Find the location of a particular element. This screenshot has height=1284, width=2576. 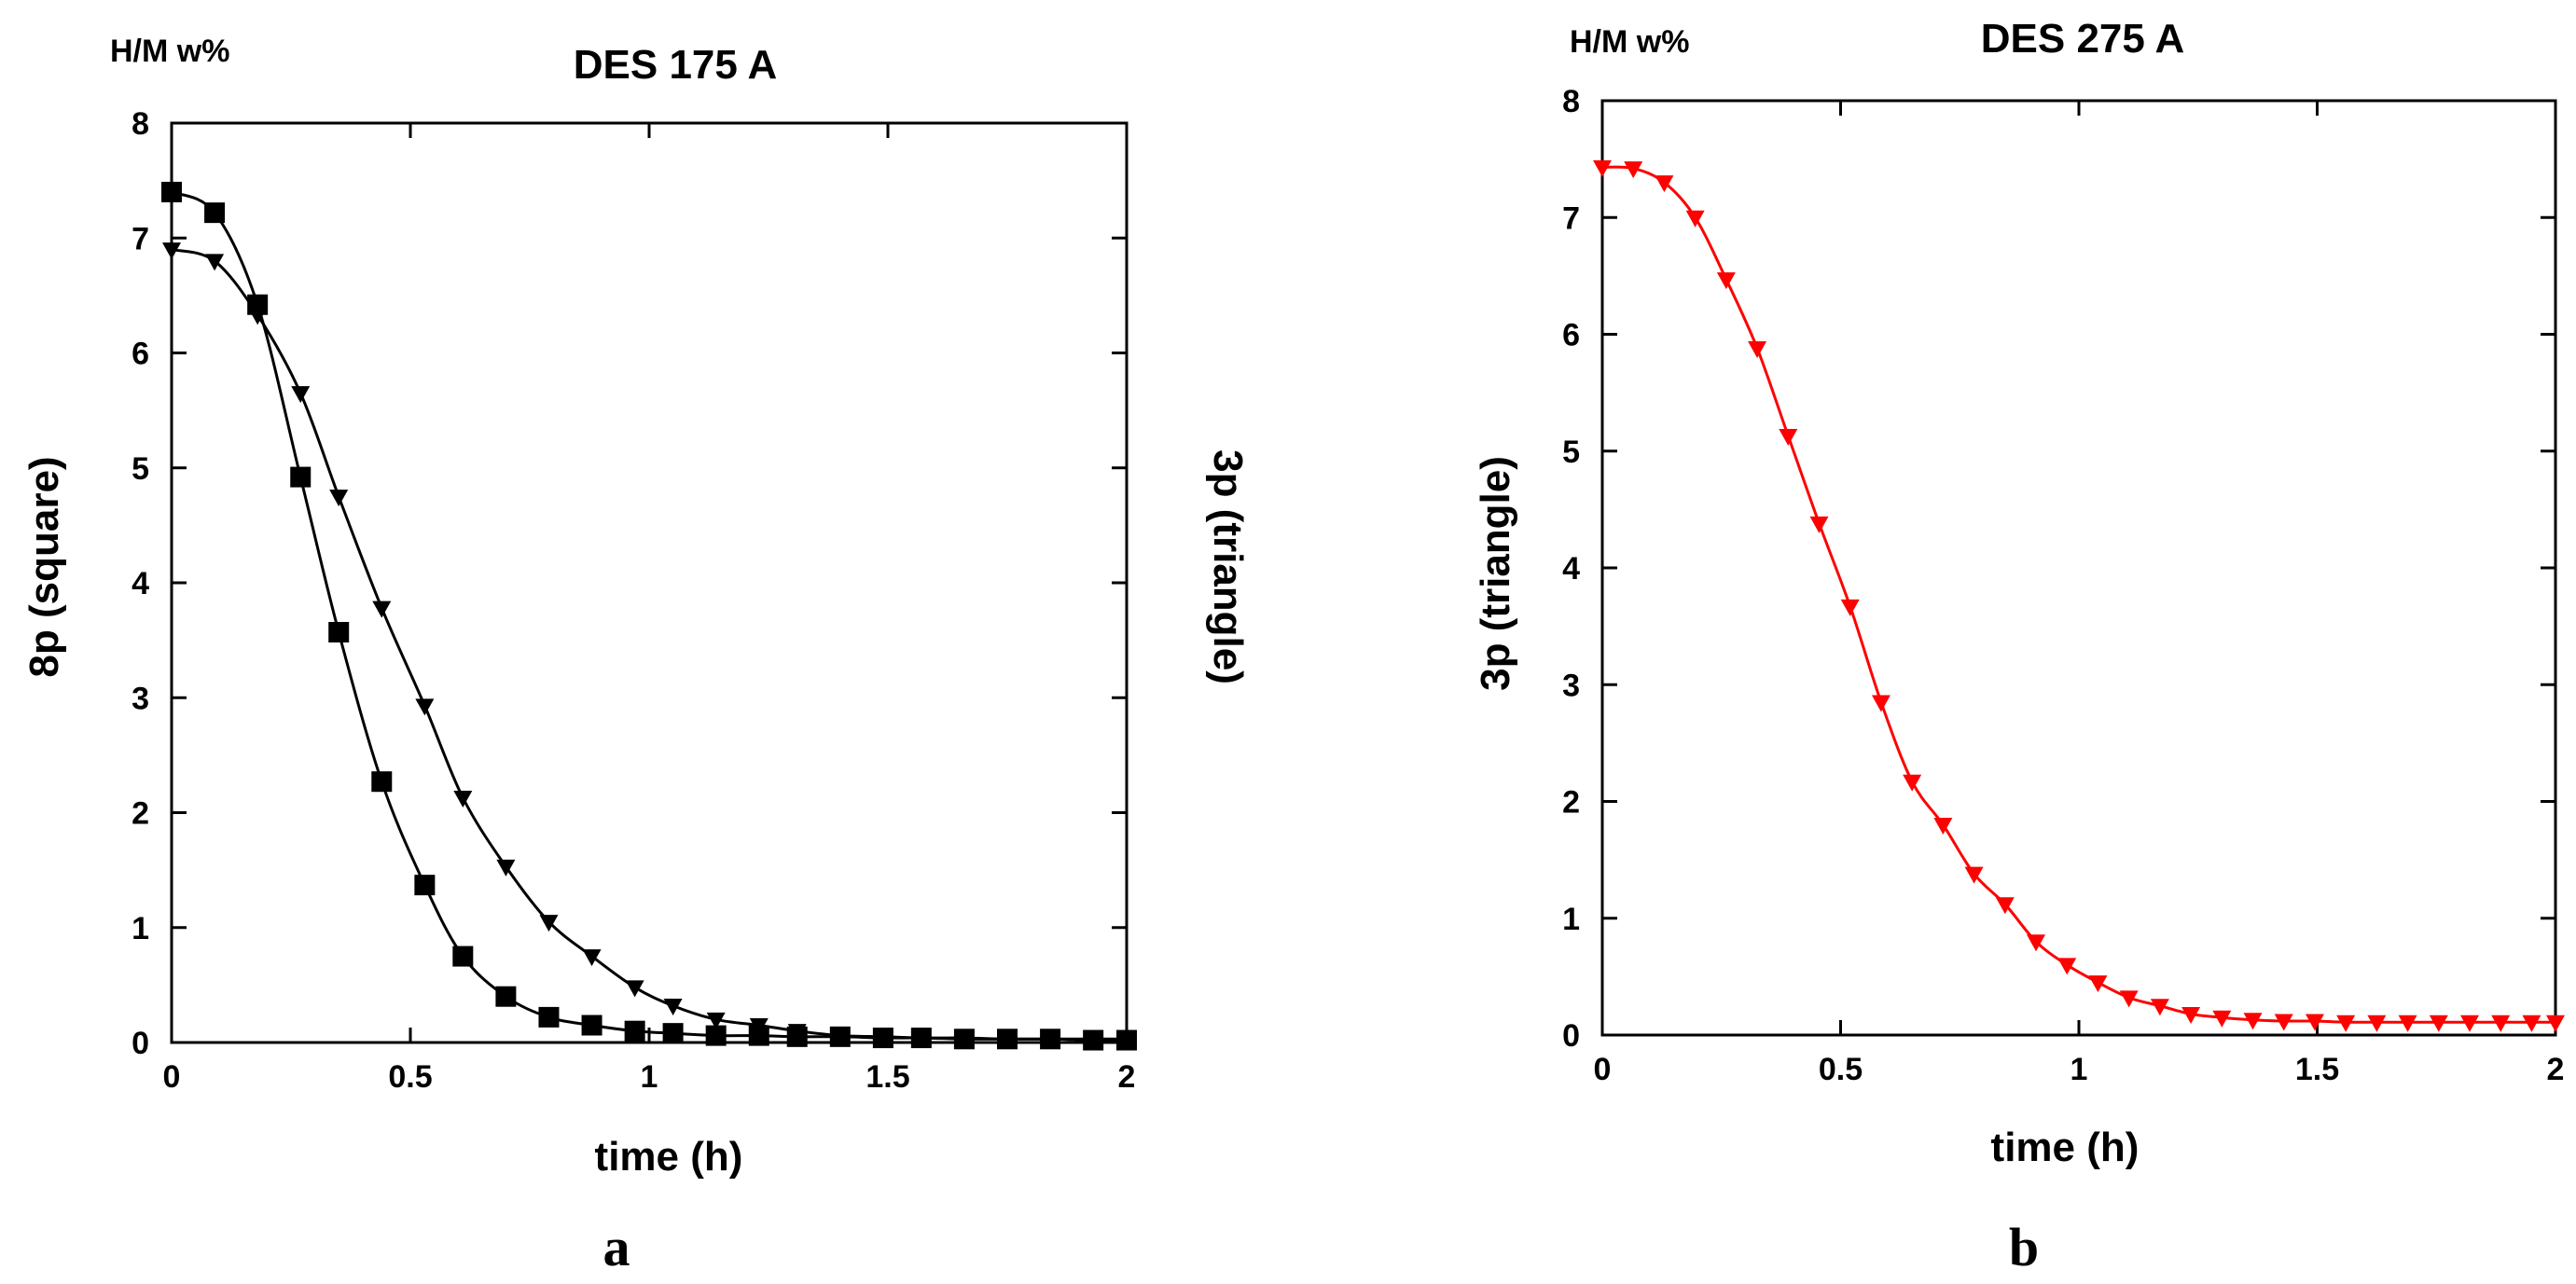

y-axis-title-right: 3p (triangle) is located at coordinates (1228, 567).